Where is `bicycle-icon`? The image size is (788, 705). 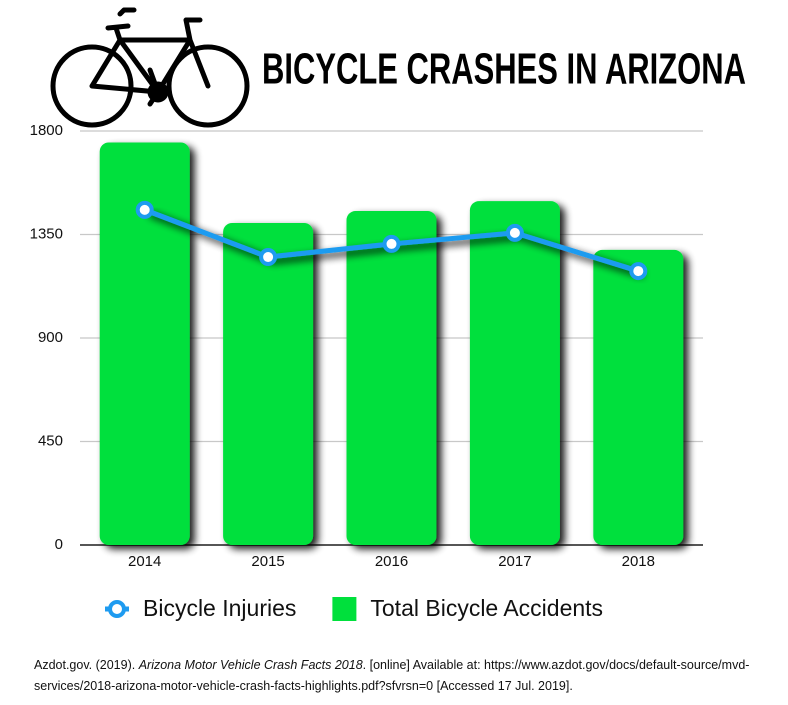 bicycle-icon is located at coordinates (150, 67).